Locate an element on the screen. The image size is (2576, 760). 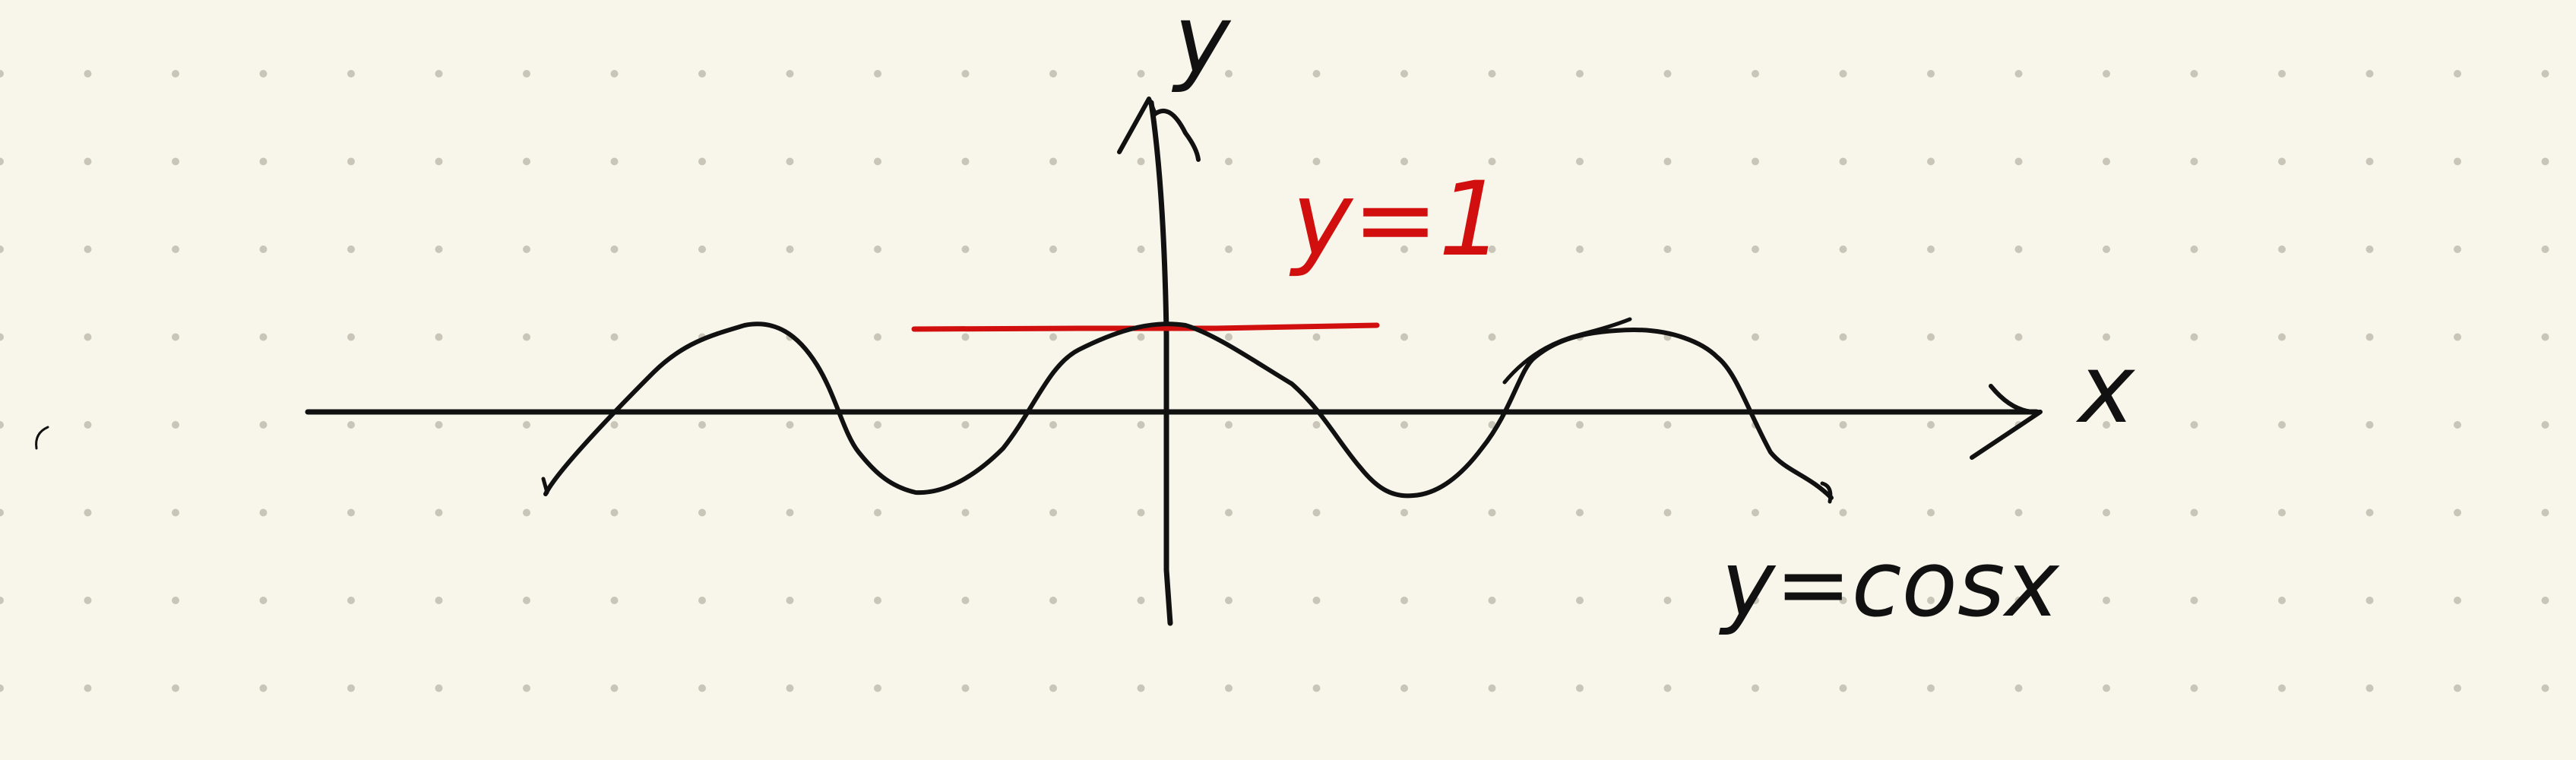
x-axis-label: x is located at coordinates (2105, 389).